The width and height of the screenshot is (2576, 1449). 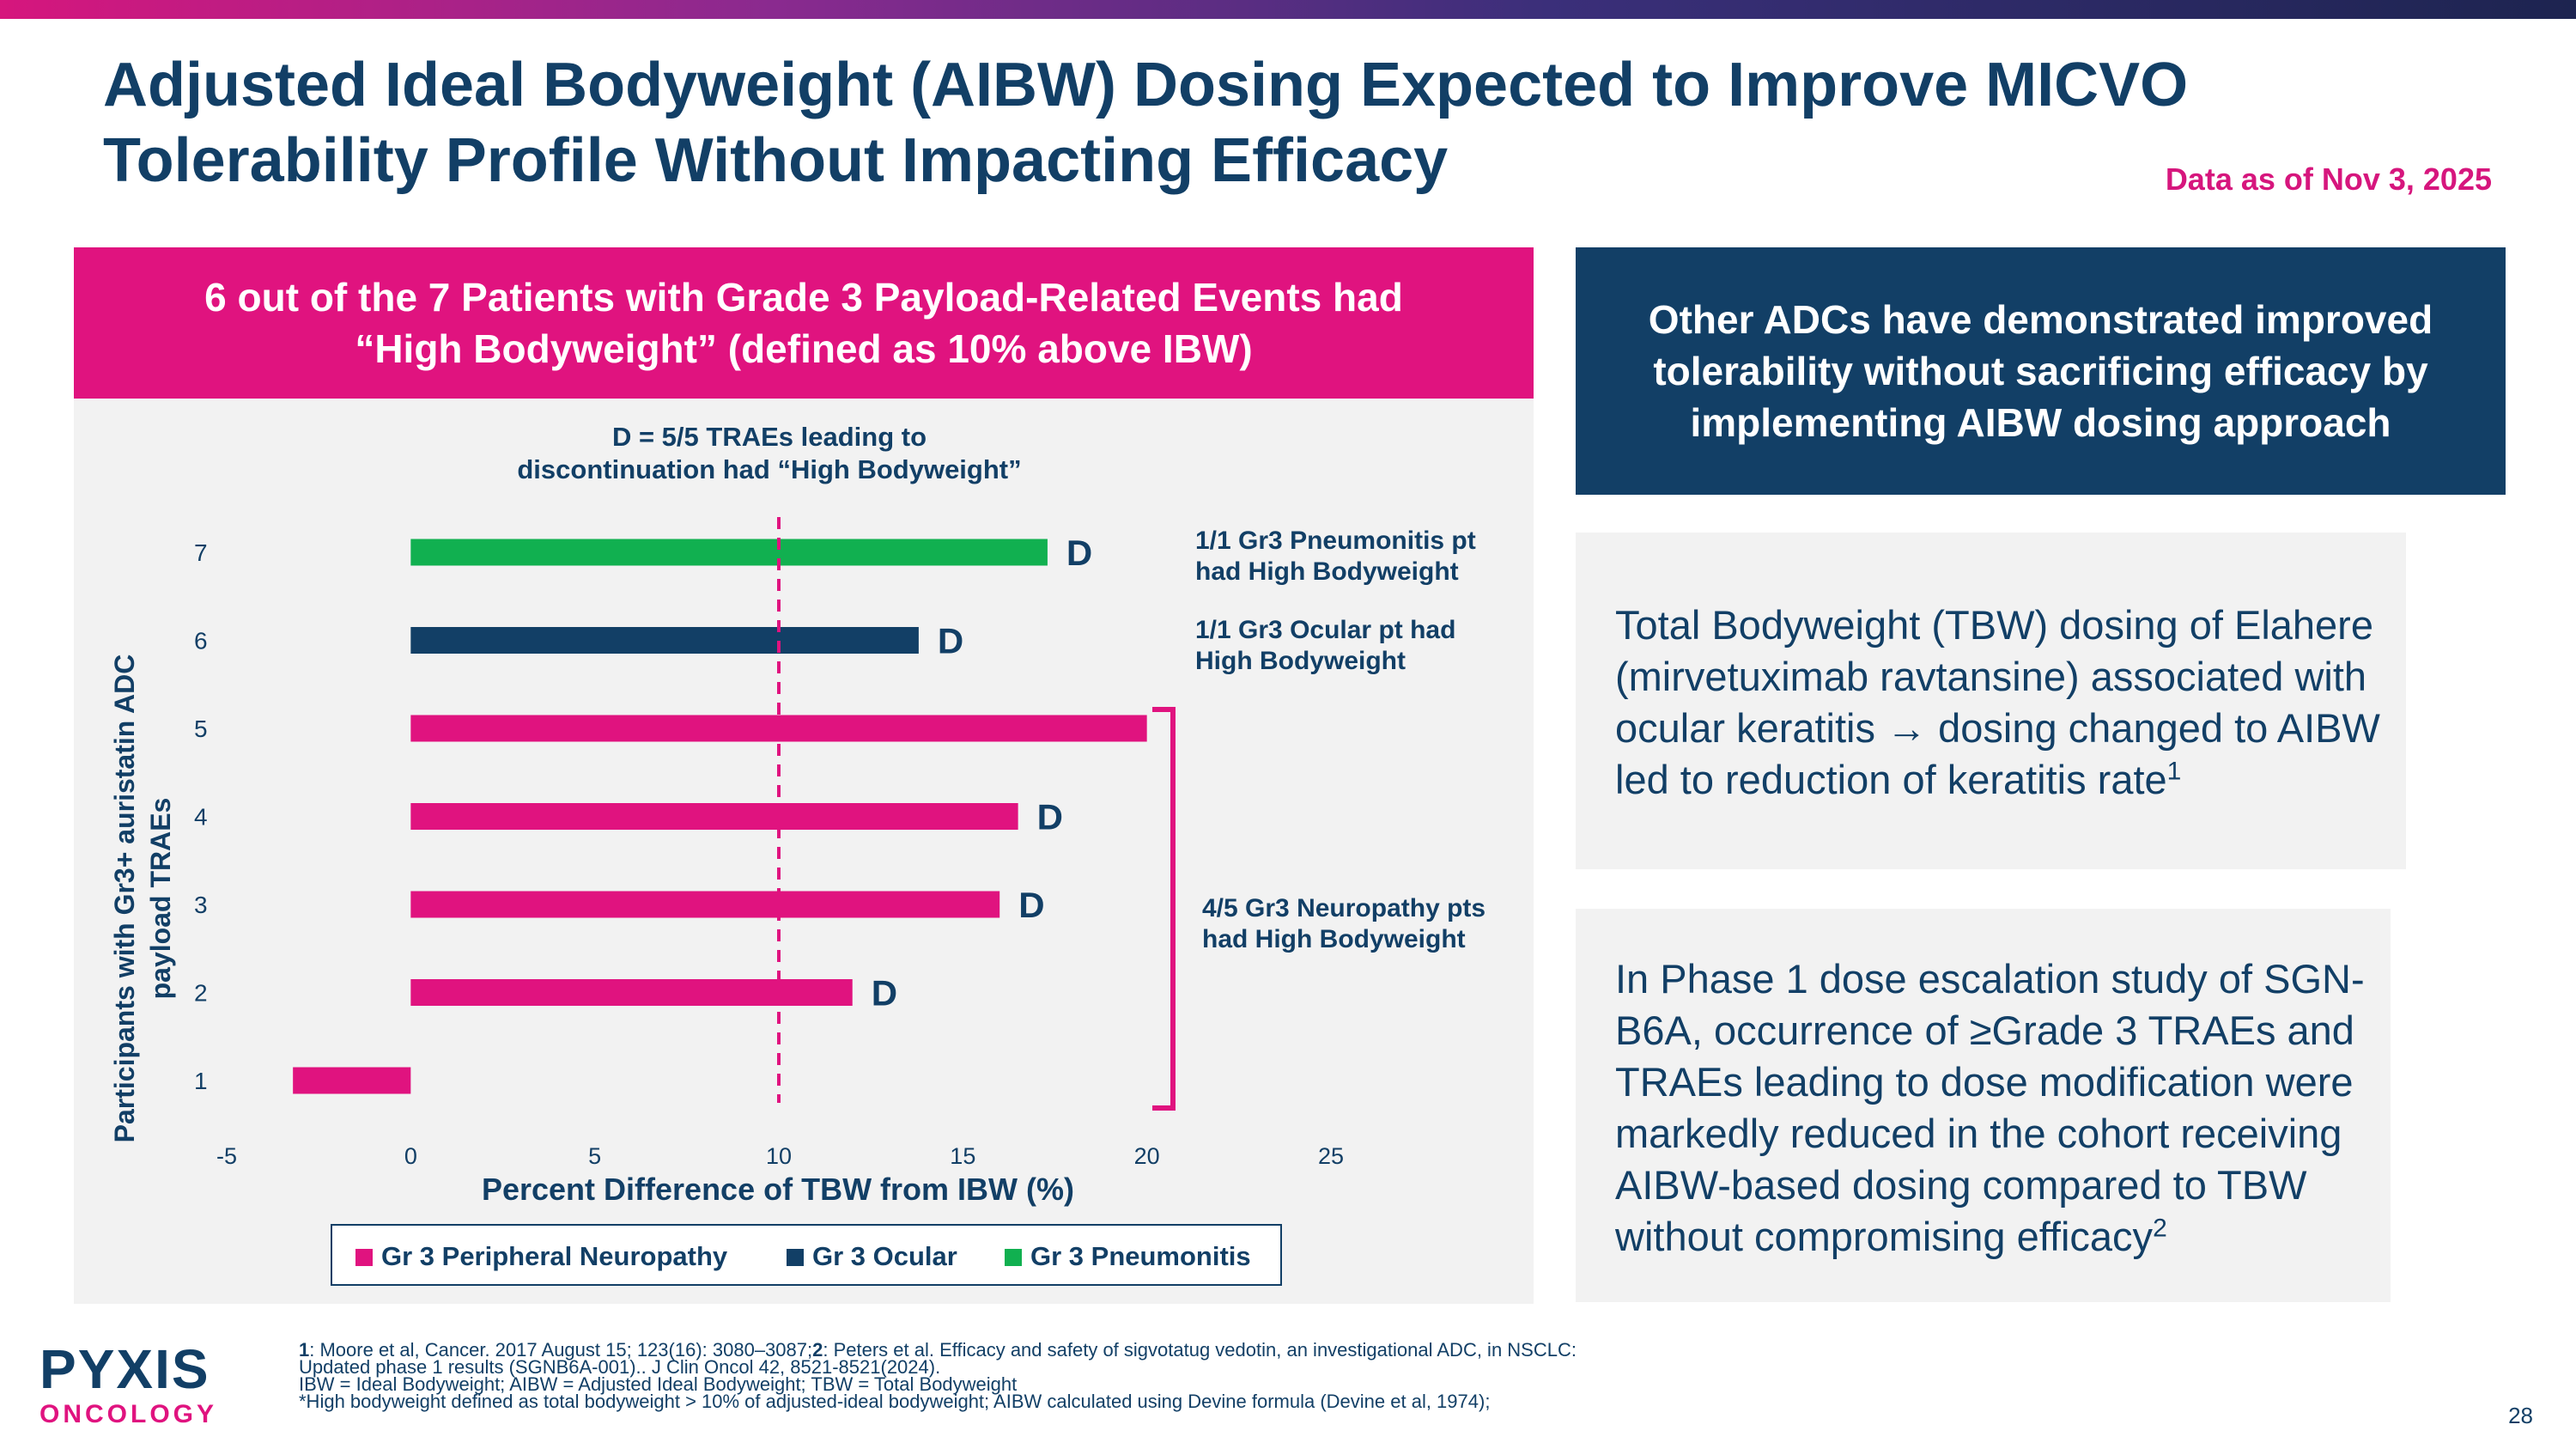 What do you see at coordinates (1994, 625) in the screenshot?
I see `elahere-line-1: Total Bodyweight (TBW) dosing of Elahere` at bounding box center [1994, 625].